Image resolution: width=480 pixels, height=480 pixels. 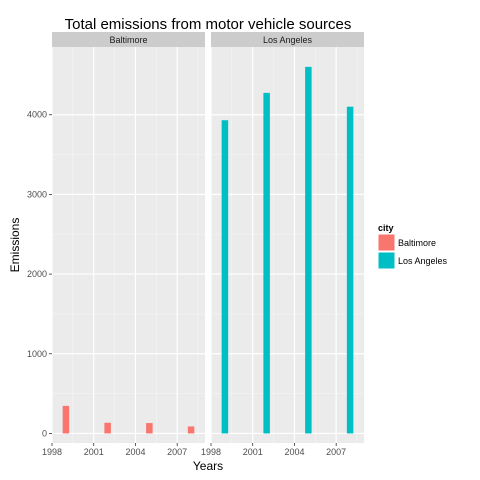 I want to click on bar-baltimore-1999, so click(x=66, y=420).